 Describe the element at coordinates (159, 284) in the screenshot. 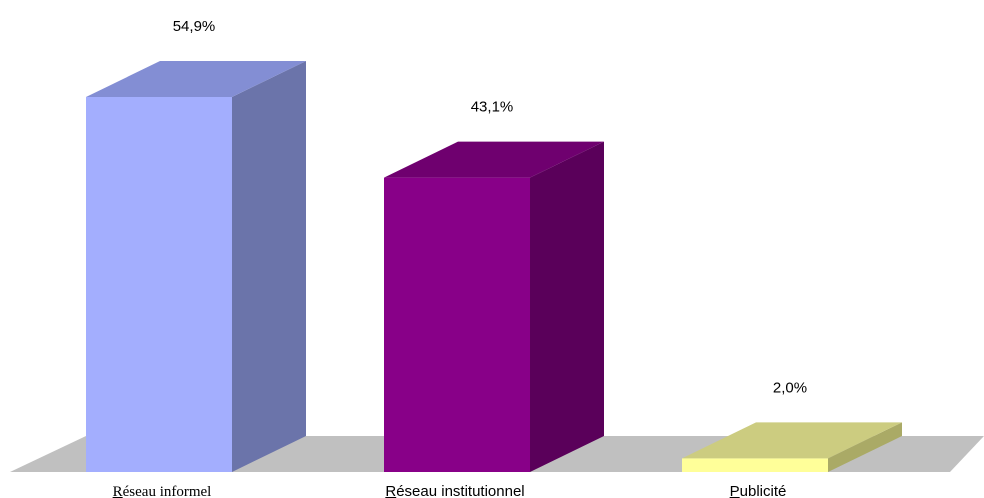

I see `bar-front-reseau-informel` at that location.